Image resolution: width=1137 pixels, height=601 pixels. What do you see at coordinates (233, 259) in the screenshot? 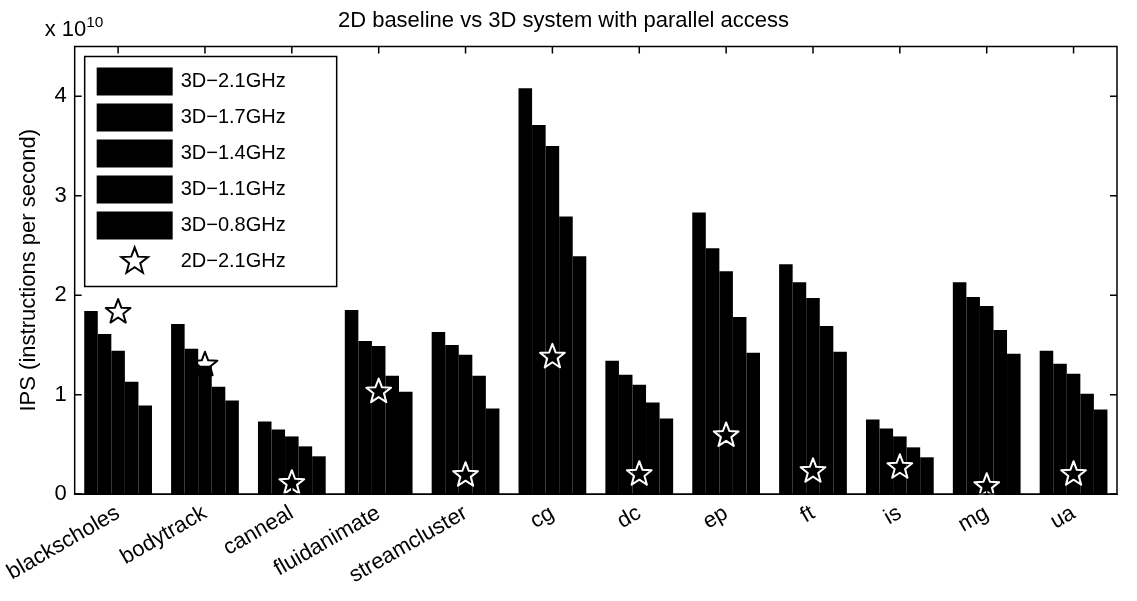
I see `legend-label: 2D−2.1GHz` at bounding box center [233, 259].